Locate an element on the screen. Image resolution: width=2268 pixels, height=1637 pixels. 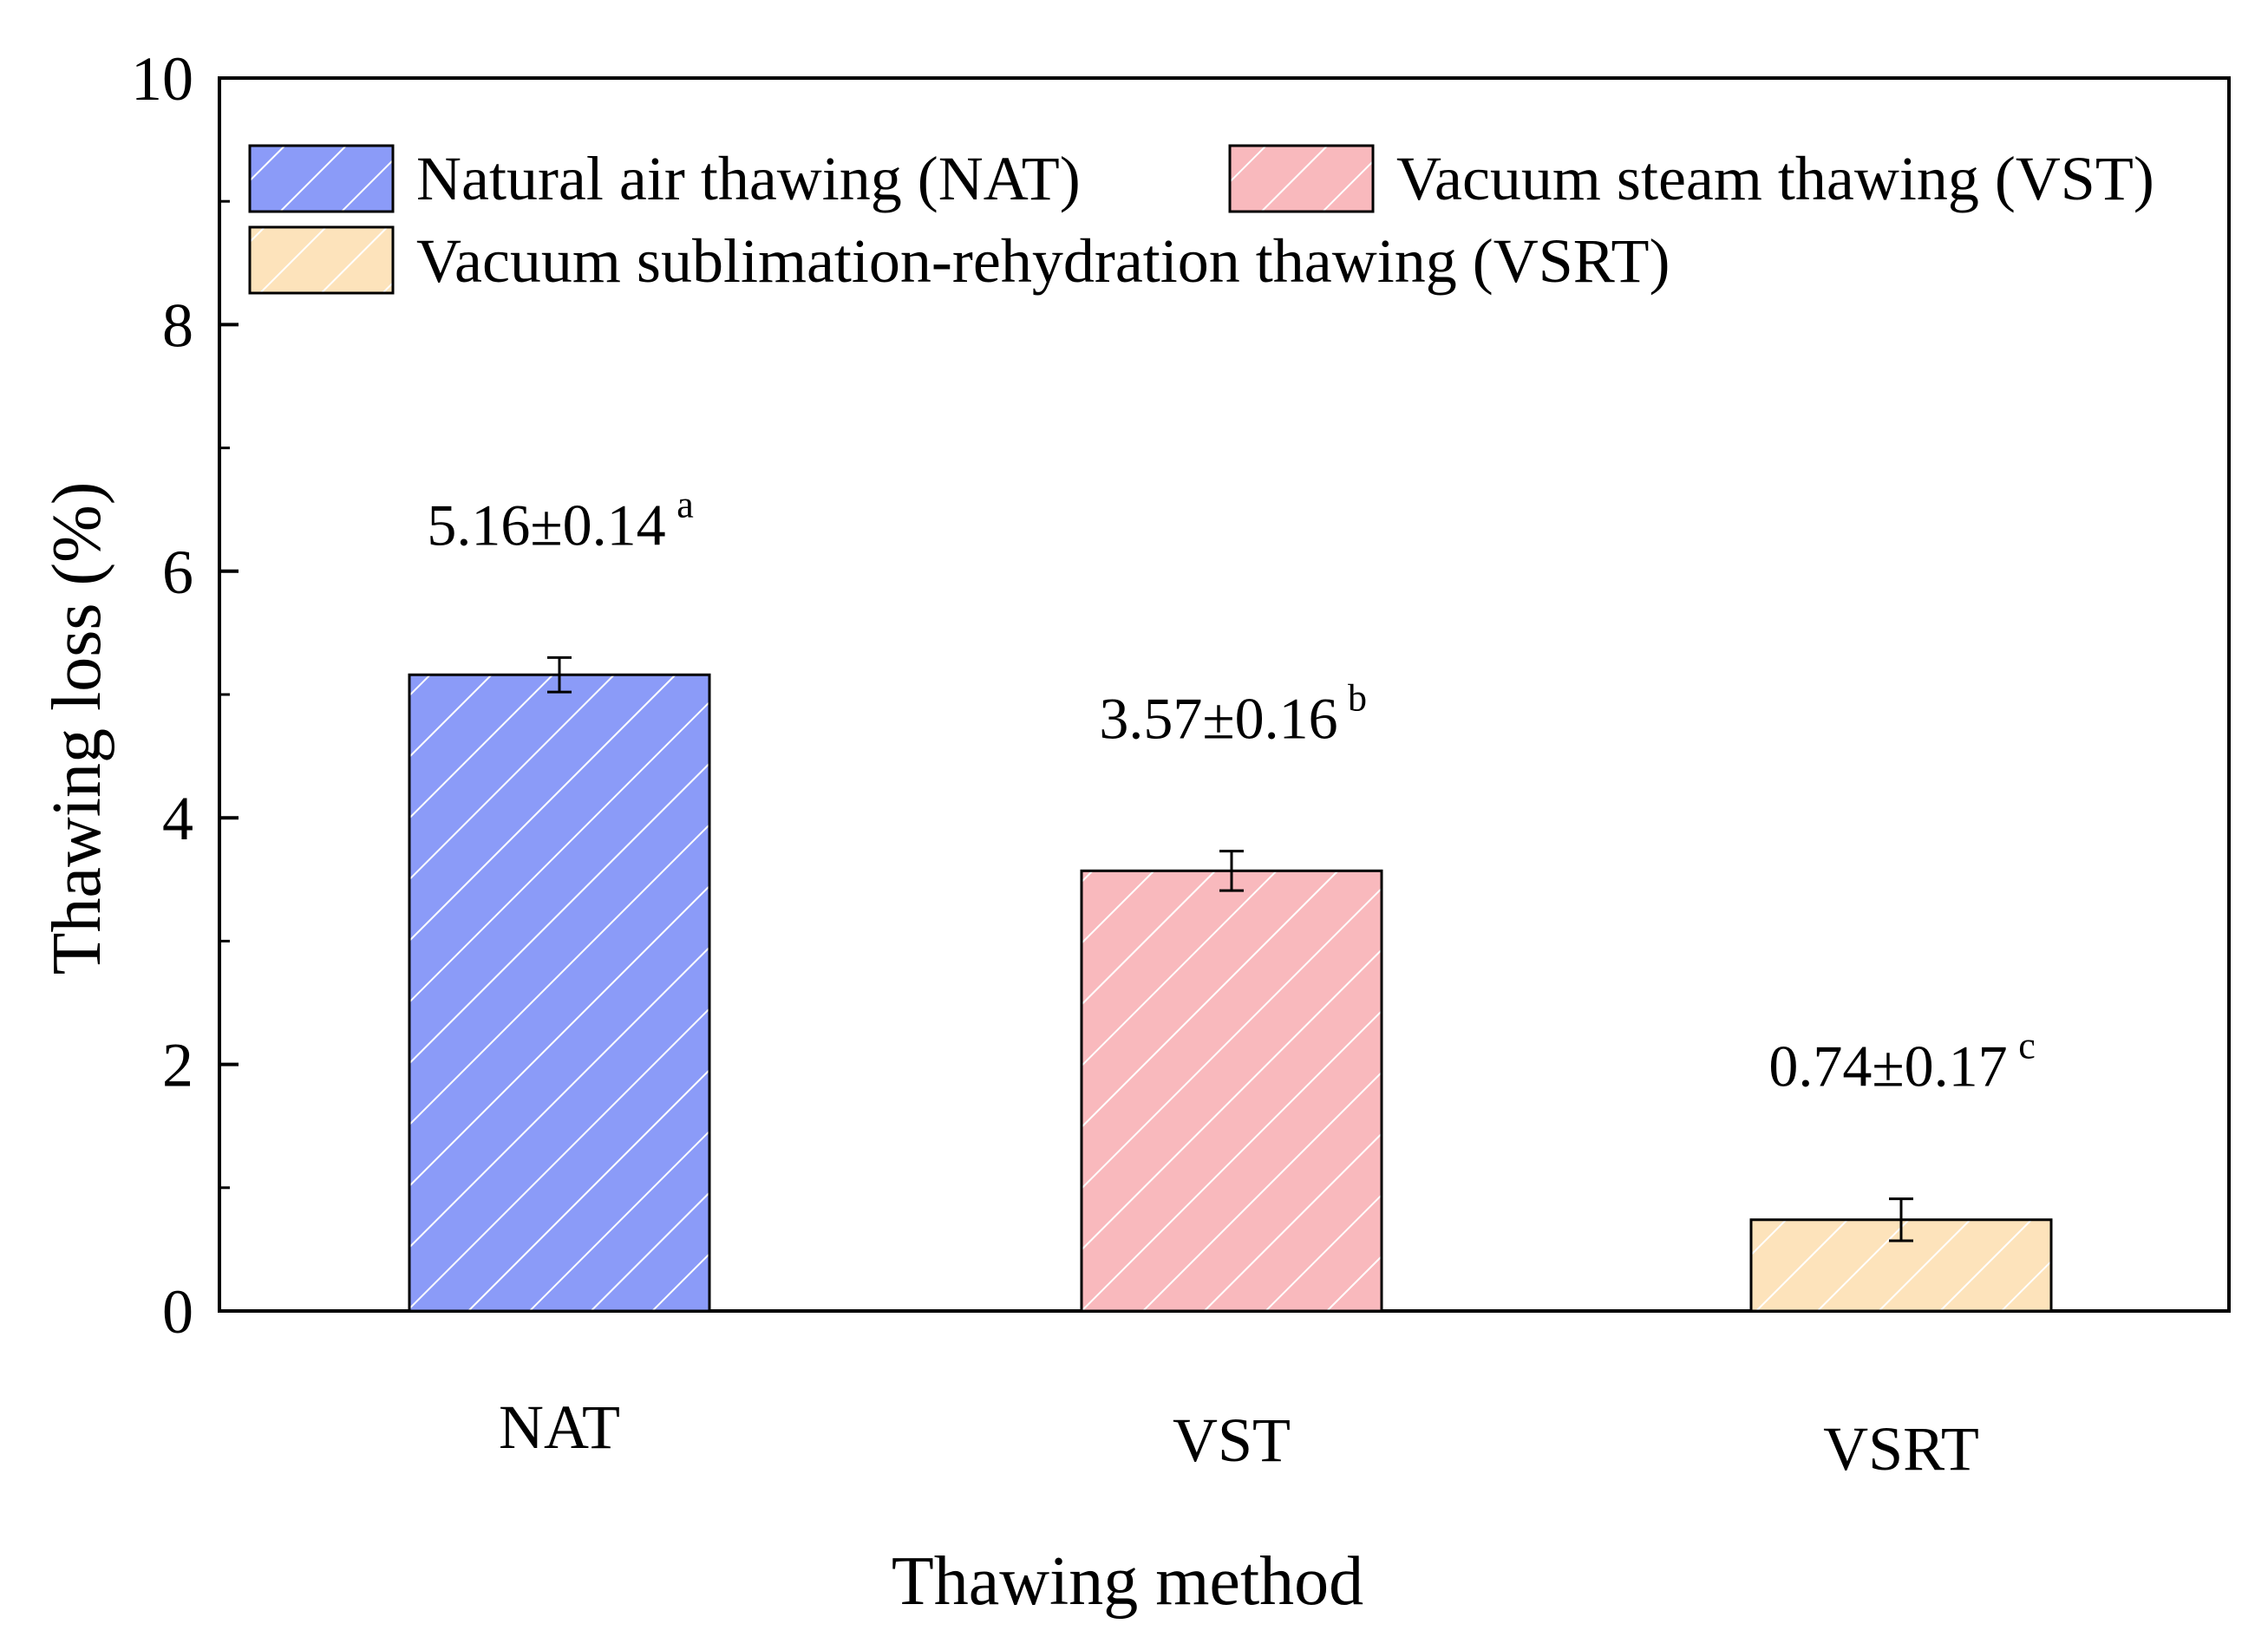
y-tick-label: 2 is located at coordinates (177, 1066).